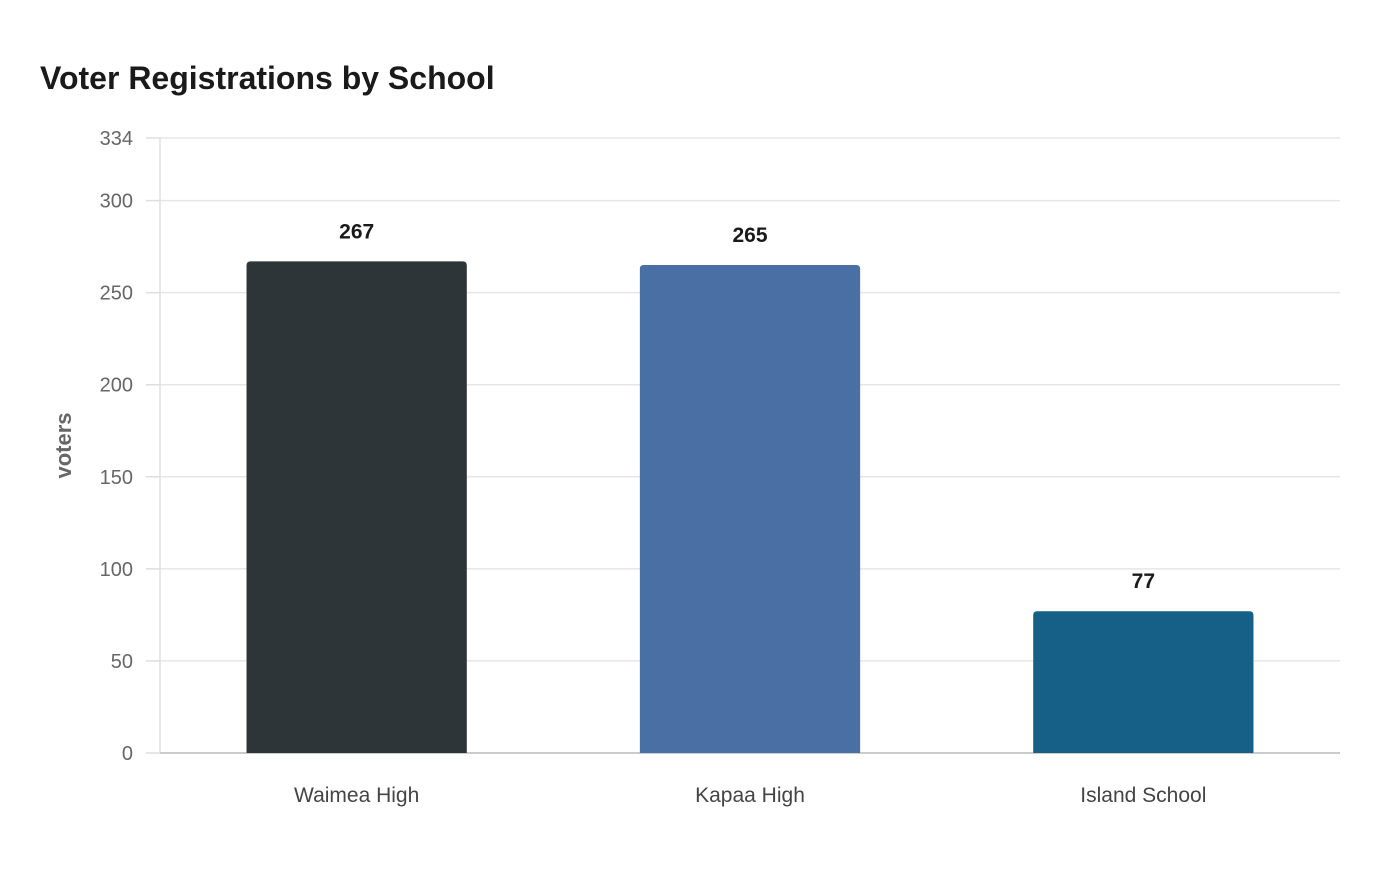 The height and width of the screenshot is (880, 1400). I want to click on y-axis-title: voters, so click(63, 445).